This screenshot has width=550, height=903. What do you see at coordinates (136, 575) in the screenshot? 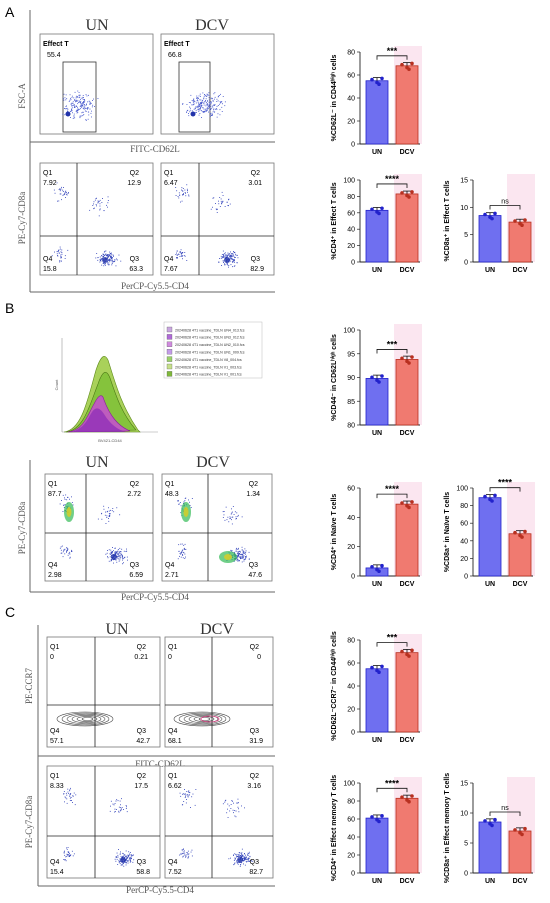
I see `quadrant-value-q3: 6.59` at bounding box center [136, 575].